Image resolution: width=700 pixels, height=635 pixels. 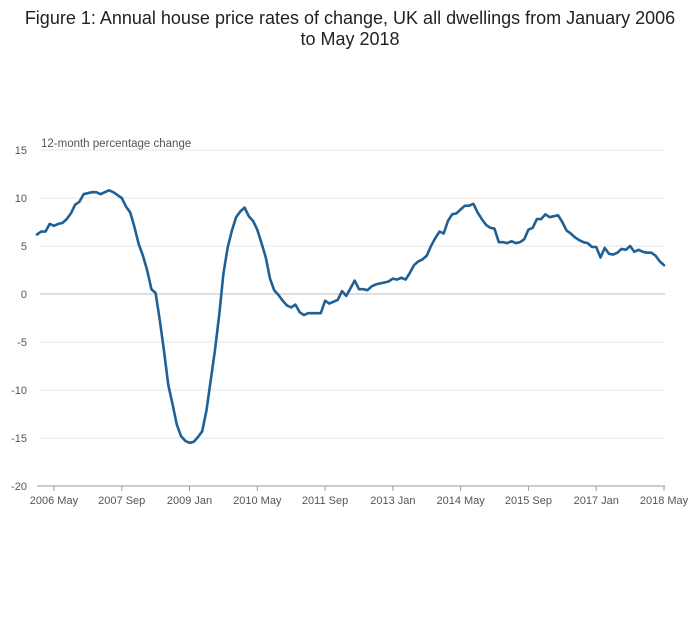 I want to click on x-tick-label: 2017 Jan, so click(x=596, y=501).